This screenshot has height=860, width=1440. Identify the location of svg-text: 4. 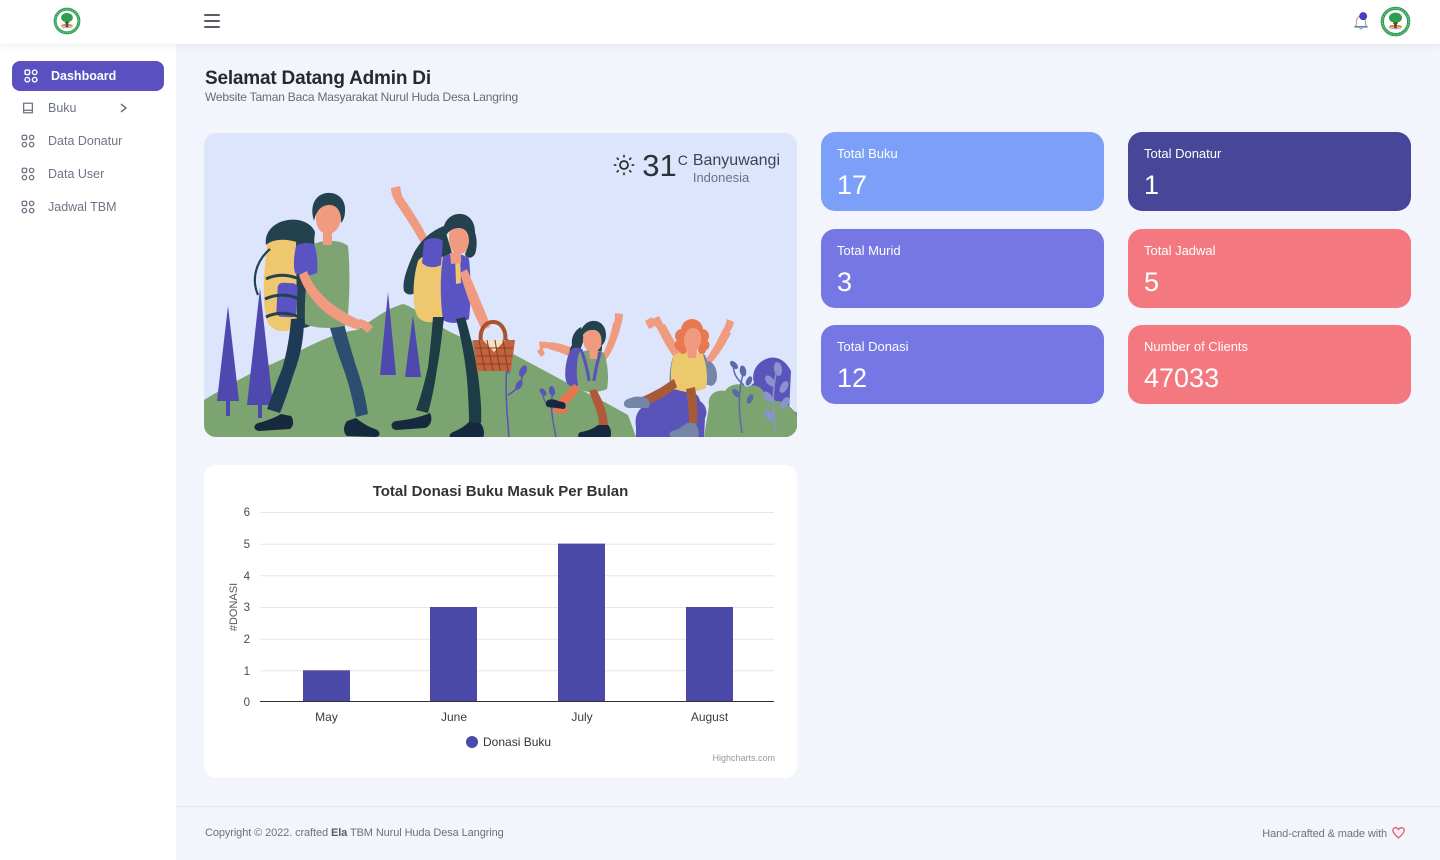
(247, 577).